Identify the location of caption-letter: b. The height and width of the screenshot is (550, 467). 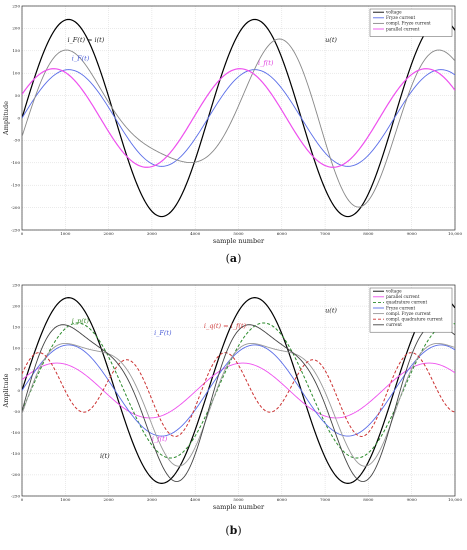
(234, 530).